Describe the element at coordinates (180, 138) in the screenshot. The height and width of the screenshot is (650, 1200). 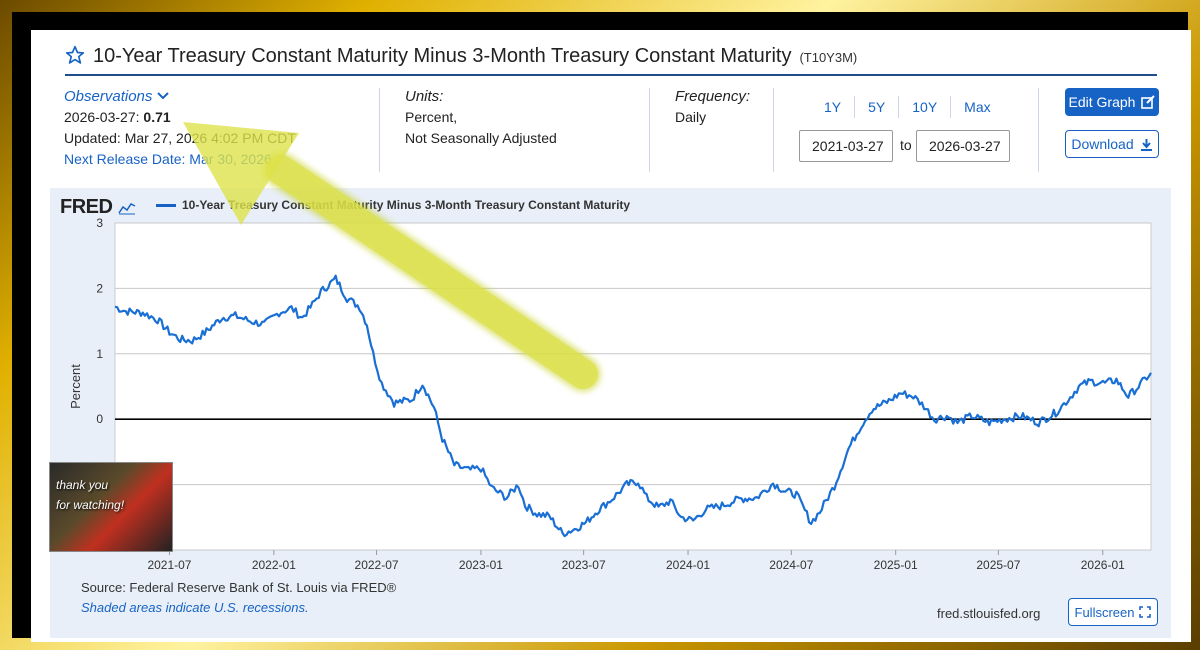
I see `updated-text: Updated: Mar 27, 2026 4:02 PM CDT` at that location.